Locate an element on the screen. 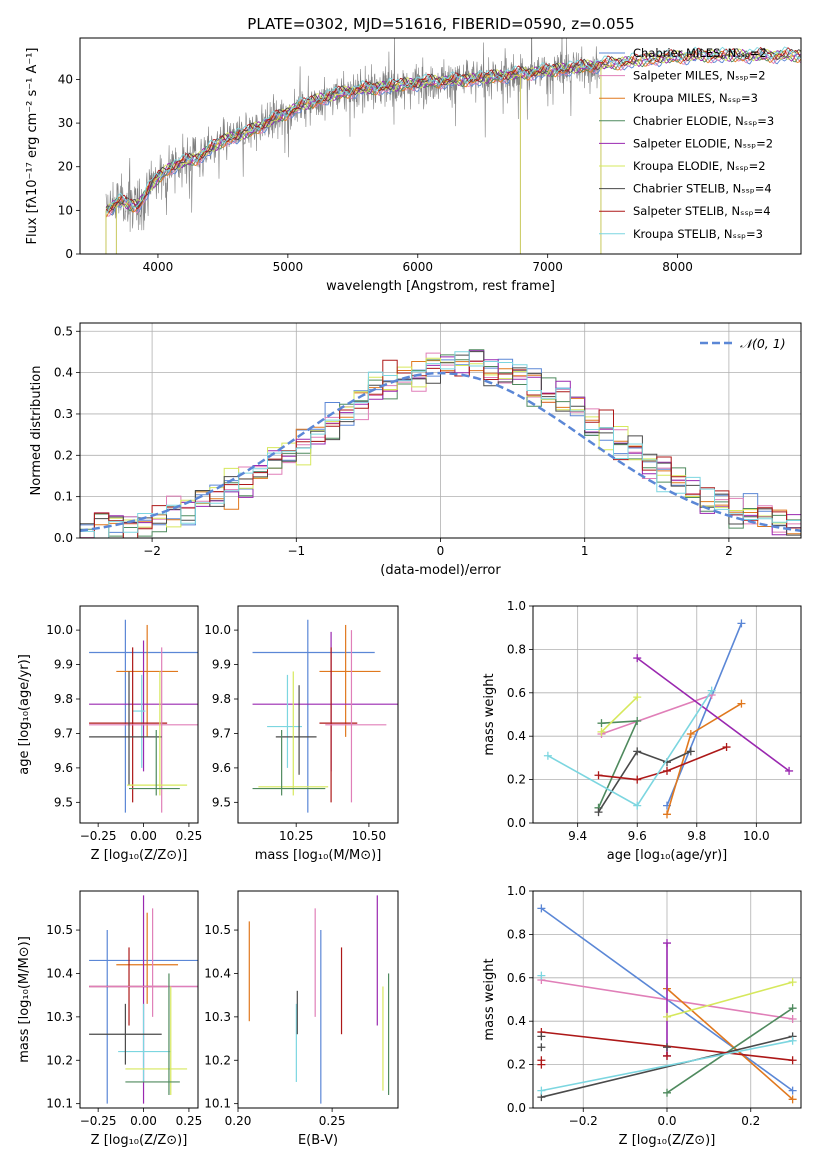 Image resolution: width=819 pixels, height=1170 pixels. x-tick-label: 9.6 is located at coordinates (637, 836).